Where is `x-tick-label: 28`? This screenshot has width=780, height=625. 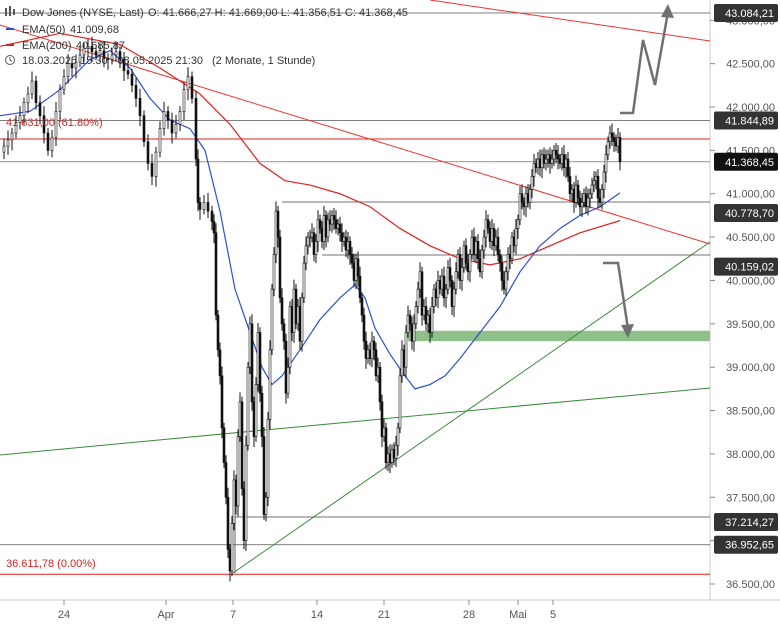
x-tick-label: 28 is located at coordinates (469, 615).